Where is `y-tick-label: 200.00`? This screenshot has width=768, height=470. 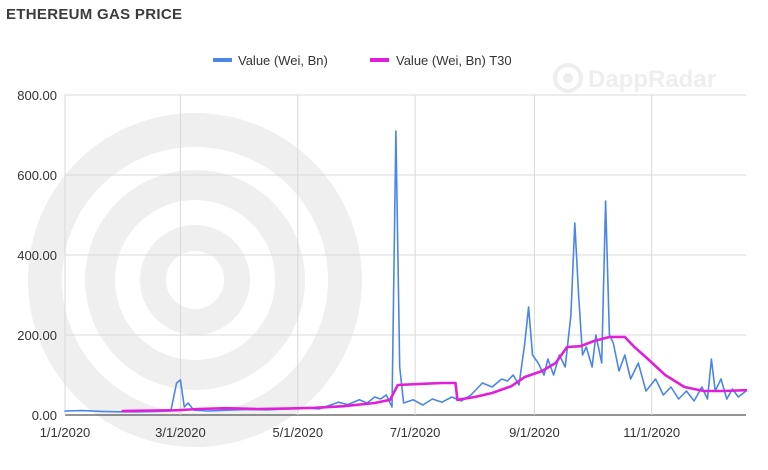 y-tick-label: 200.00 is located at coordinates (37, 335).